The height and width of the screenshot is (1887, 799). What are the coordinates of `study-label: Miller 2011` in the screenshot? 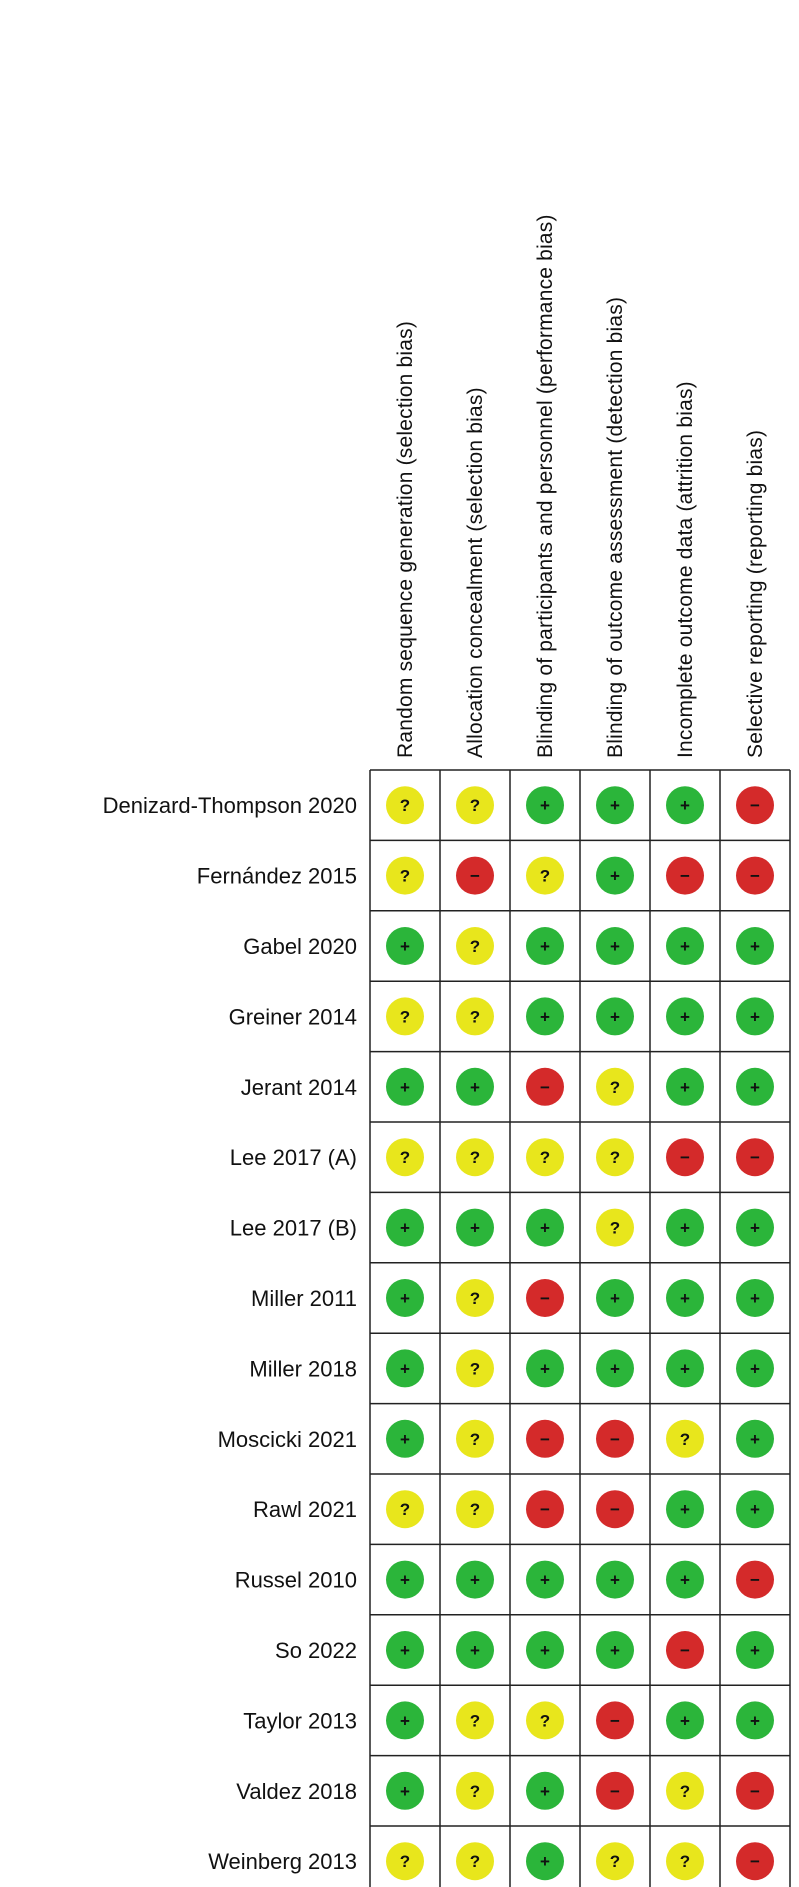 It's located at (304, 1298).